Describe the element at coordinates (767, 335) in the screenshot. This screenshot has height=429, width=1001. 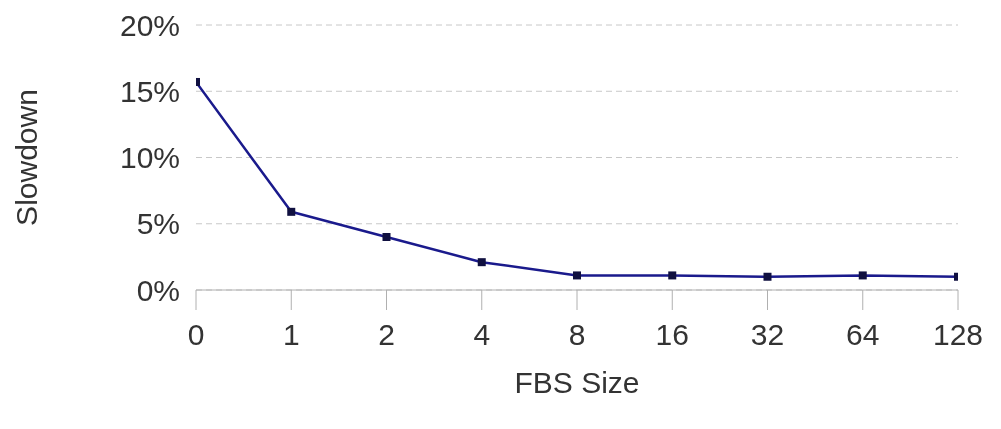
I see `x-tick-label: 32` at that location.